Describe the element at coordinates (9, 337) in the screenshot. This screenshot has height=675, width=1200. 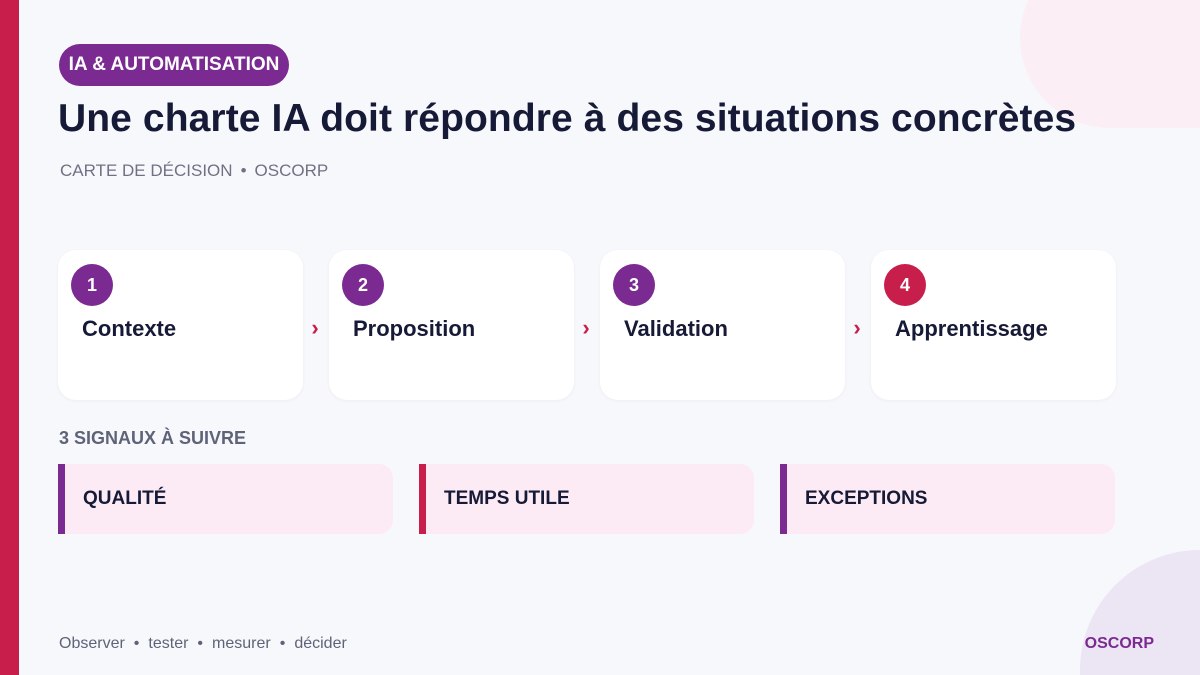
I see `left-accent-bar` at that location.